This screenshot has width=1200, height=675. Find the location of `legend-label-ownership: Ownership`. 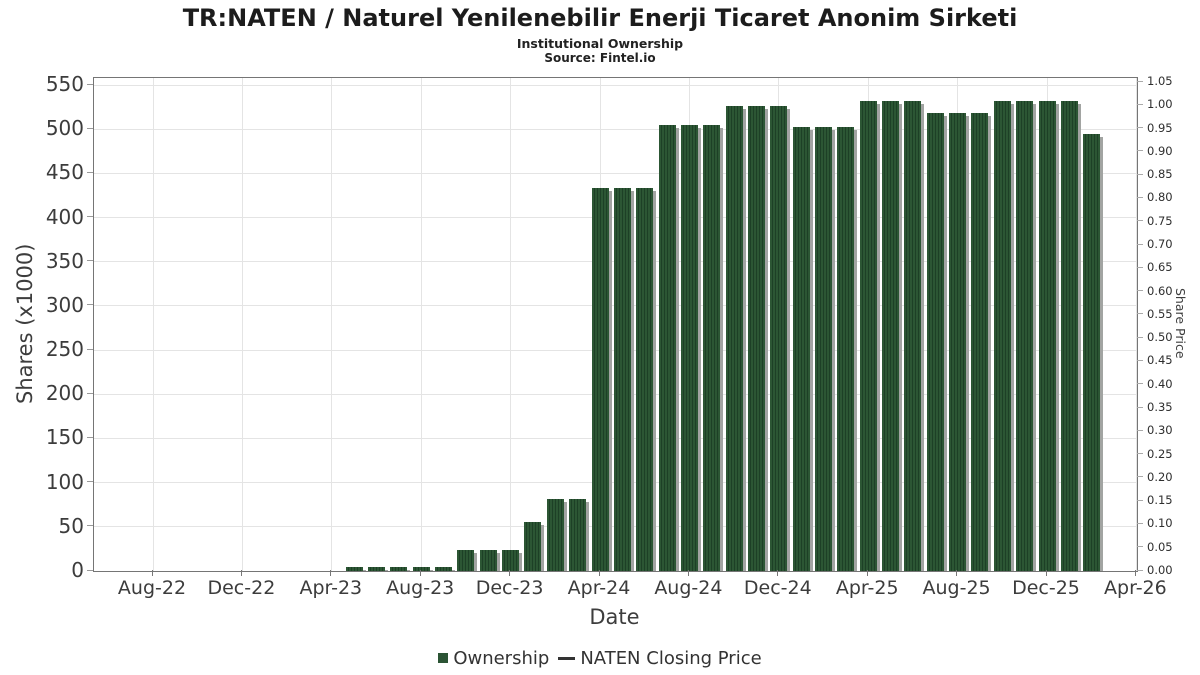

legend-label-ownership: Ownership is located at coordinates (501, 658).